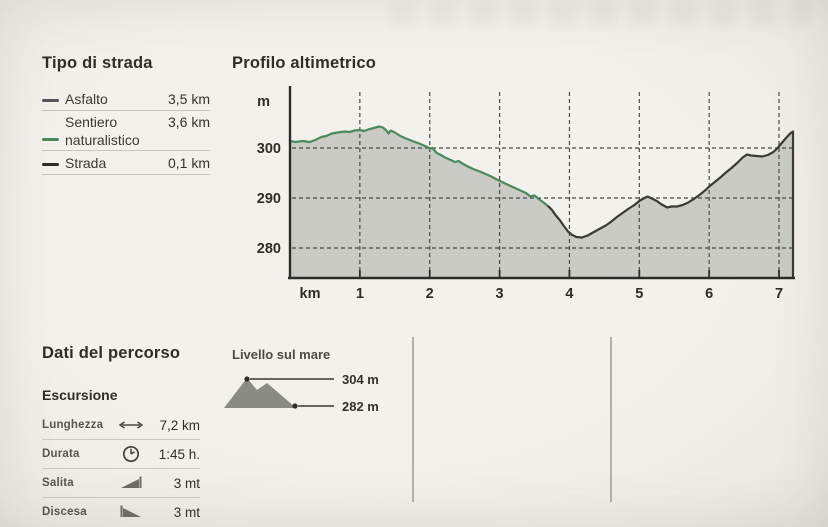 This screenshot has height=527, width=828. What do you see at coordinates (269, 199) in the screenshot?
I see `y-tick-label: 290` at bounding box center [269, 199].